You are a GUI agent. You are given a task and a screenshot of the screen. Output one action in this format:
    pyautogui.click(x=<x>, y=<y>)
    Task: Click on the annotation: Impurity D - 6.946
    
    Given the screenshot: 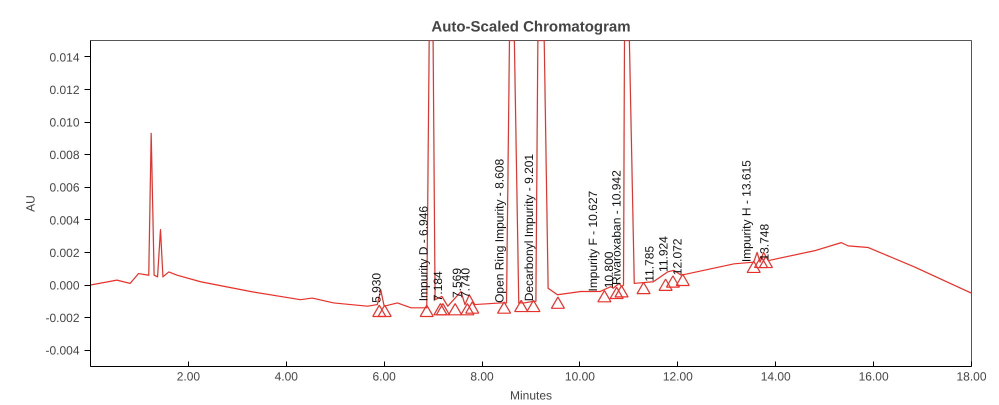 What is the action you would take?
    pyautogui.click(x=423, y=254)
    